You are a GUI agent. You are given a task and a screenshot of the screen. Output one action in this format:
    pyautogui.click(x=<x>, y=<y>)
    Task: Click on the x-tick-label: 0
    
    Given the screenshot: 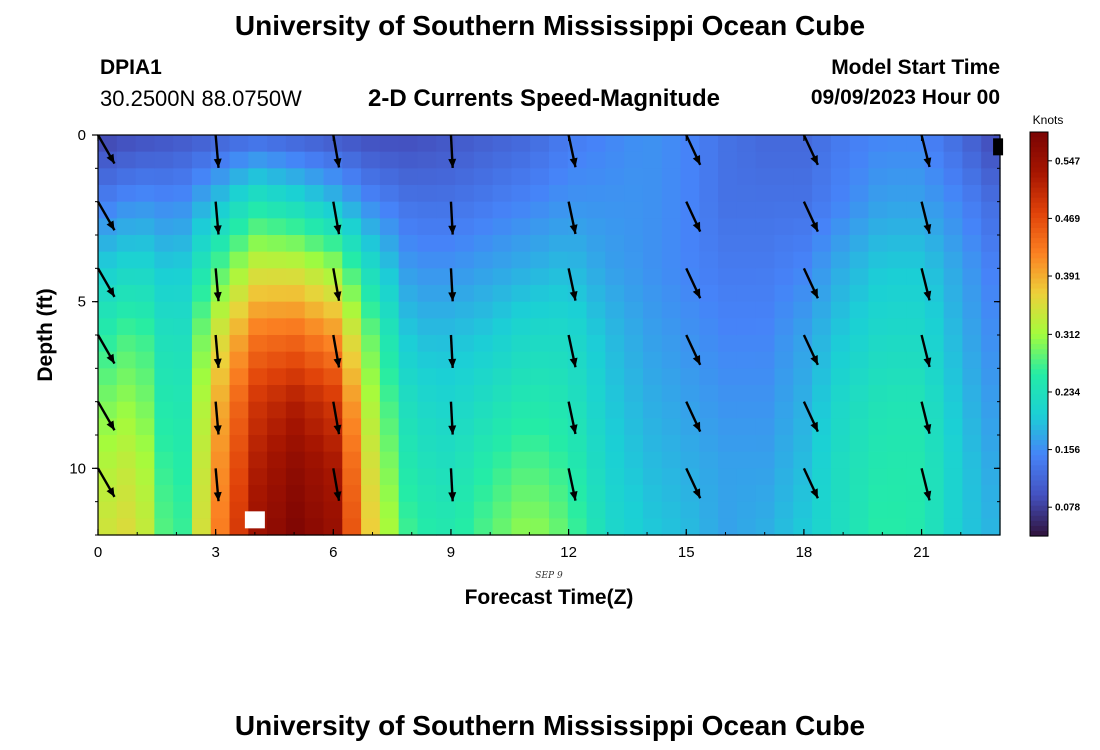 What is the action you would take?
    pyautogui.click(x=98, y=552)
    